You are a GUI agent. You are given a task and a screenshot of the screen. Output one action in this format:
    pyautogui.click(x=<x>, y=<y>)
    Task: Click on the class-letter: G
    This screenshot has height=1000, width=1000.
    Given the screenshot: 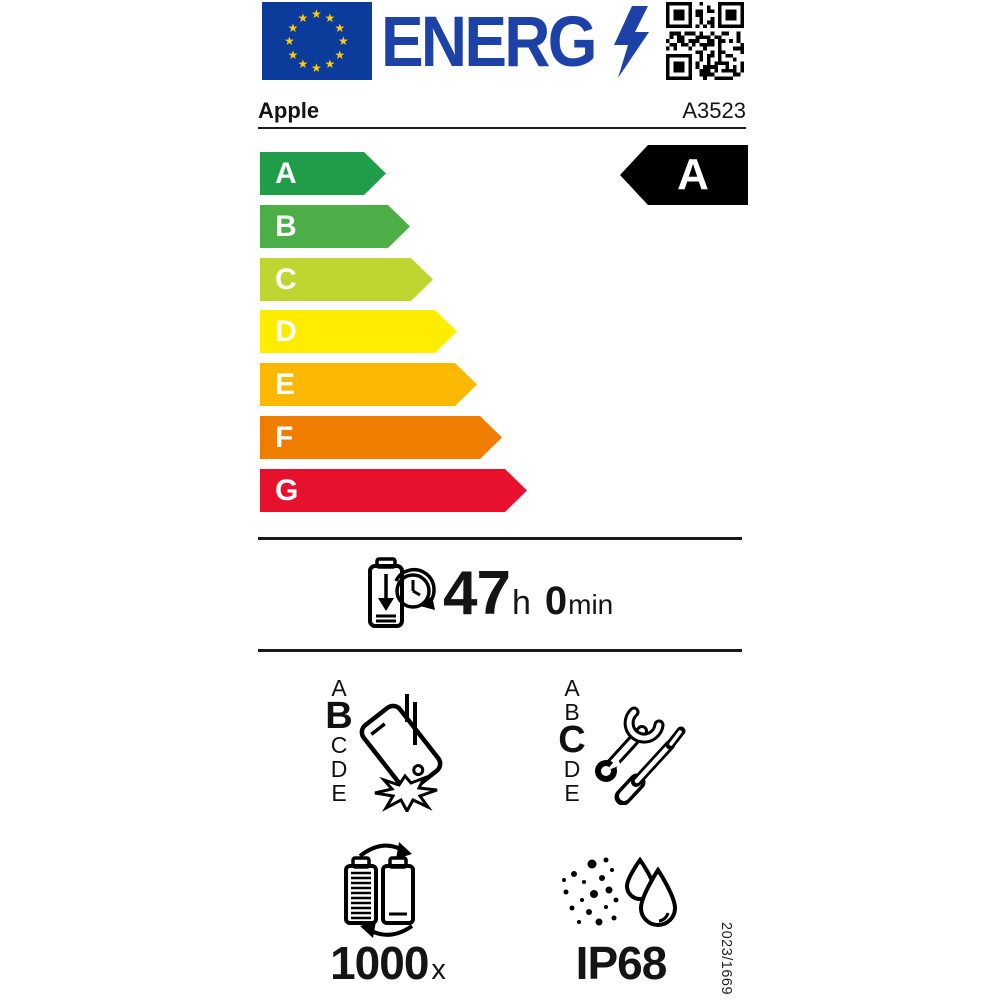 What is the action you would take?
    pyautogui.click(x=287, y=490)
    